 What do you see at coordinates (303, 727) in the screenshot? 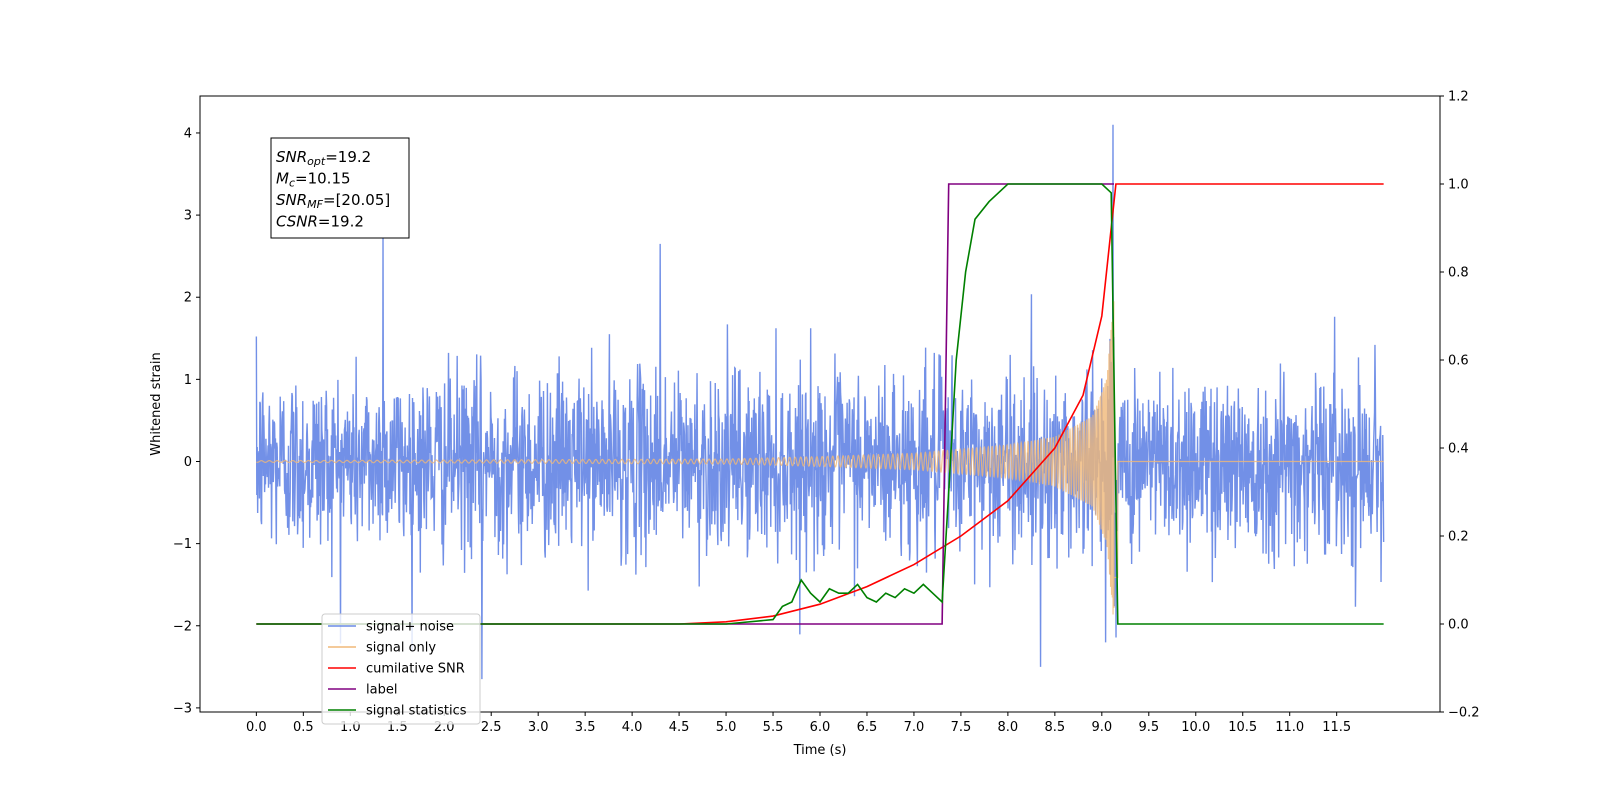
I see `x-tick-label: 0.5` at bounding box center [303, 727].